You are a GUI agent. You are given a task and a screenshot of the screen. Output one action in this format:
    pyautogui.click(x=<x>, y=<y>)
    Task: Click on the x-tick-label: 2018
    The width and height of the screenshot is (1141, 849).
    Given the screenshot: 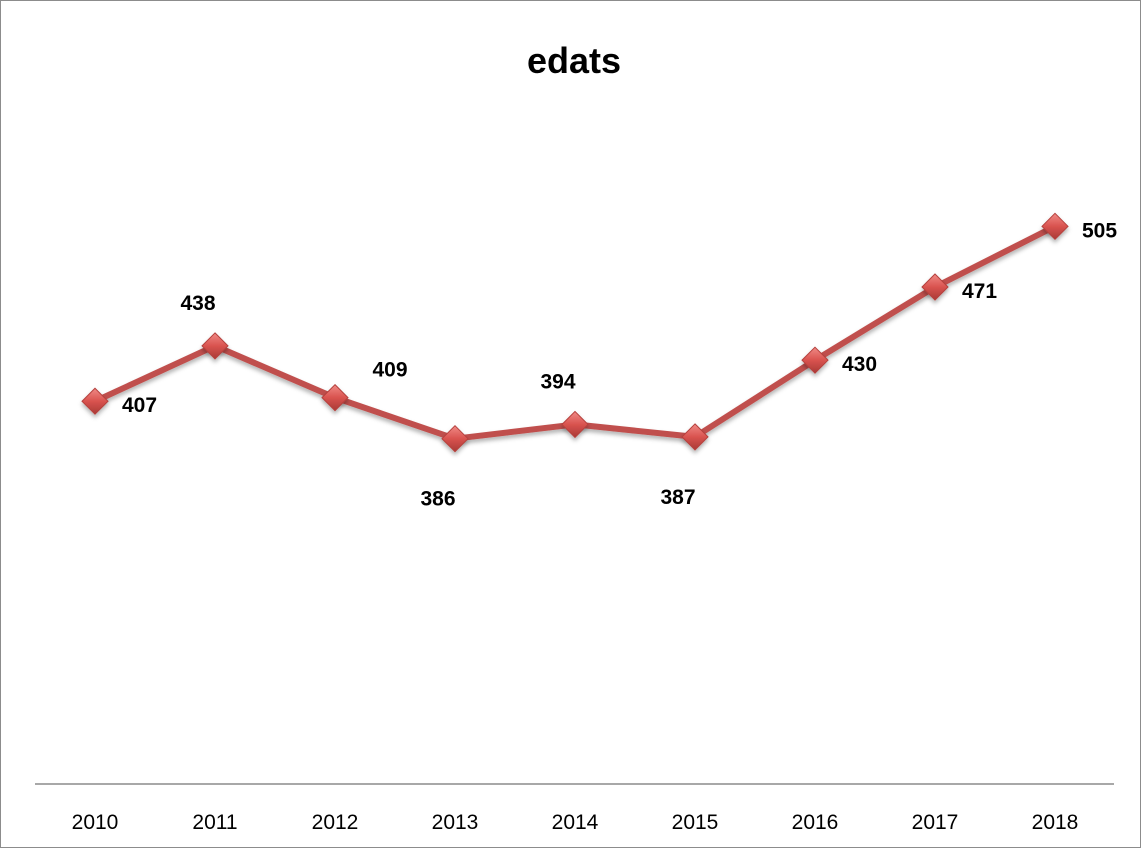 What is the action you would take?
    pyautogui.click(x=1055, y=822)
    